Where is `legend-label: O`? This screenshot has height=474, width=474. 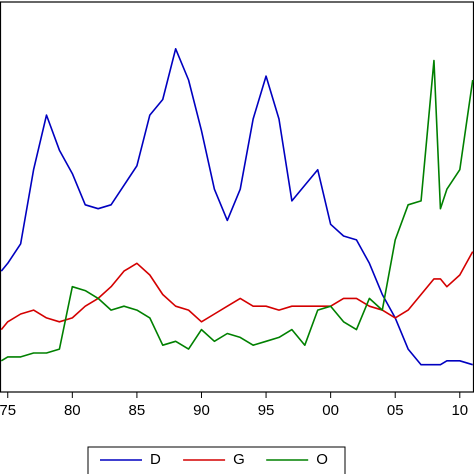
legend-label: O is located at coordinates (322, 459).